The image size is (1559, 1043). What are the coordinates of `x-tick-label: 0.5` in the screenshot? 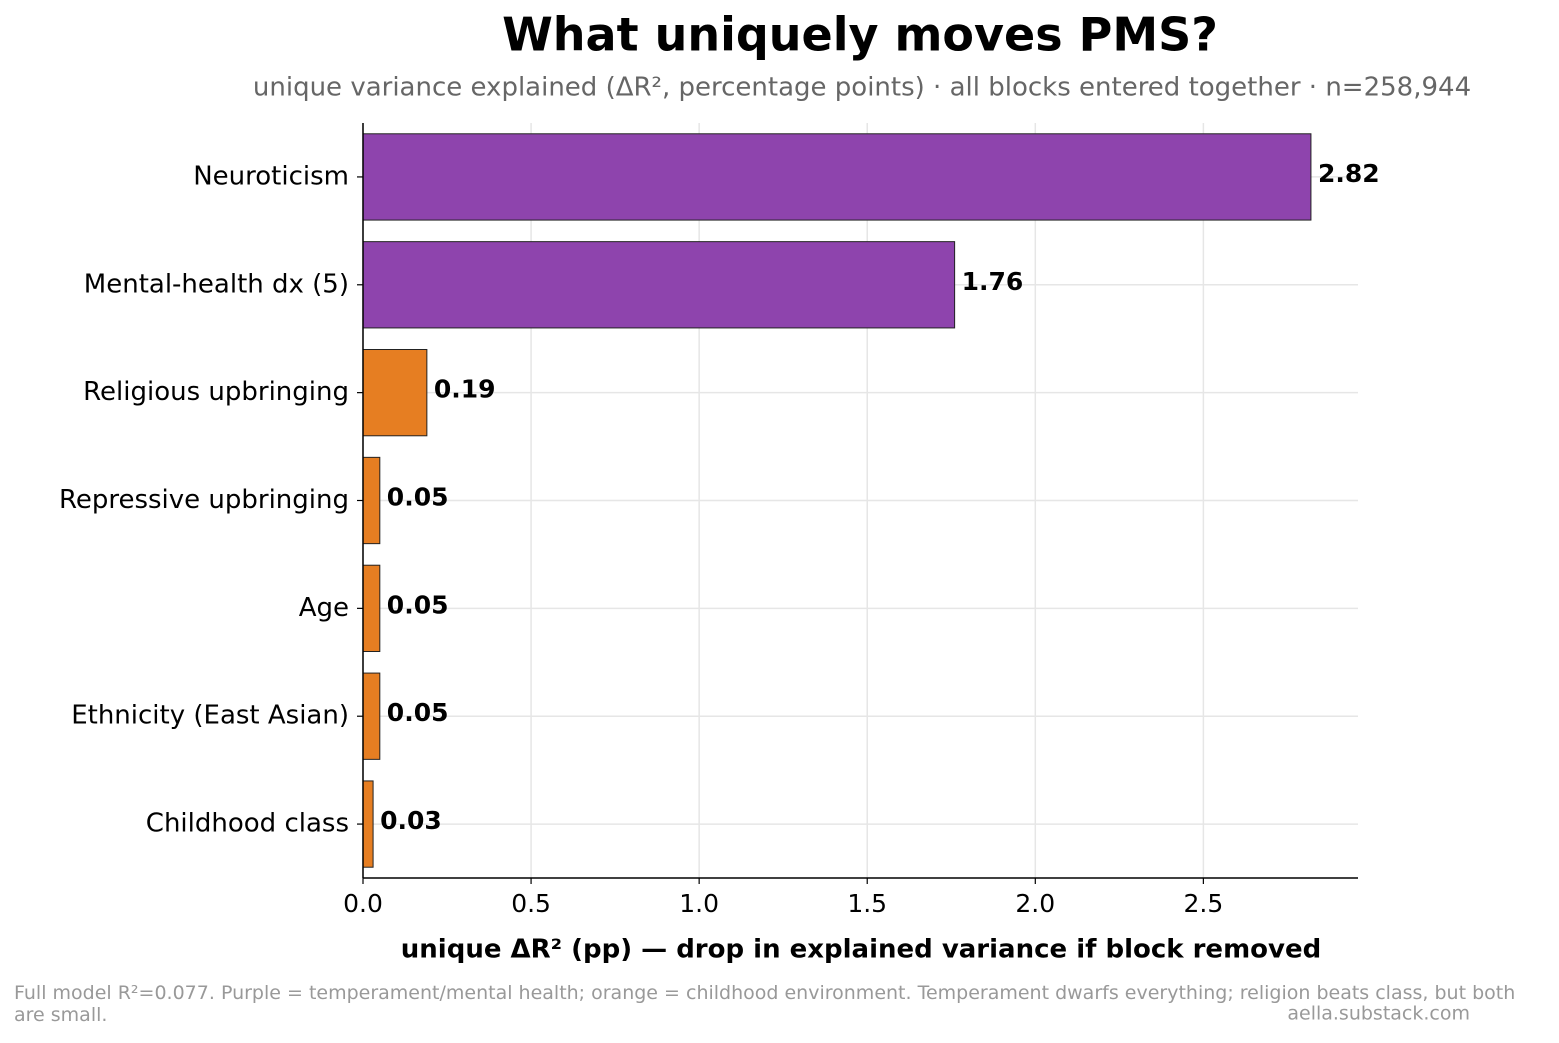 It's located at (531, 903).